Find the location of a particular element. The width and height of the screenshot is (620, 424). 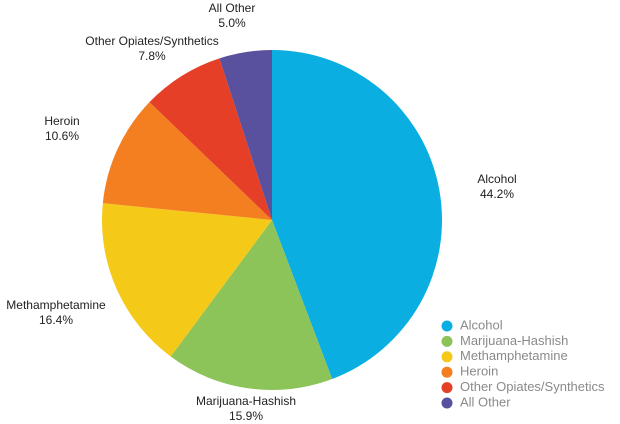

slice-label: Methamphetamine is located at coordinates (56, 305).